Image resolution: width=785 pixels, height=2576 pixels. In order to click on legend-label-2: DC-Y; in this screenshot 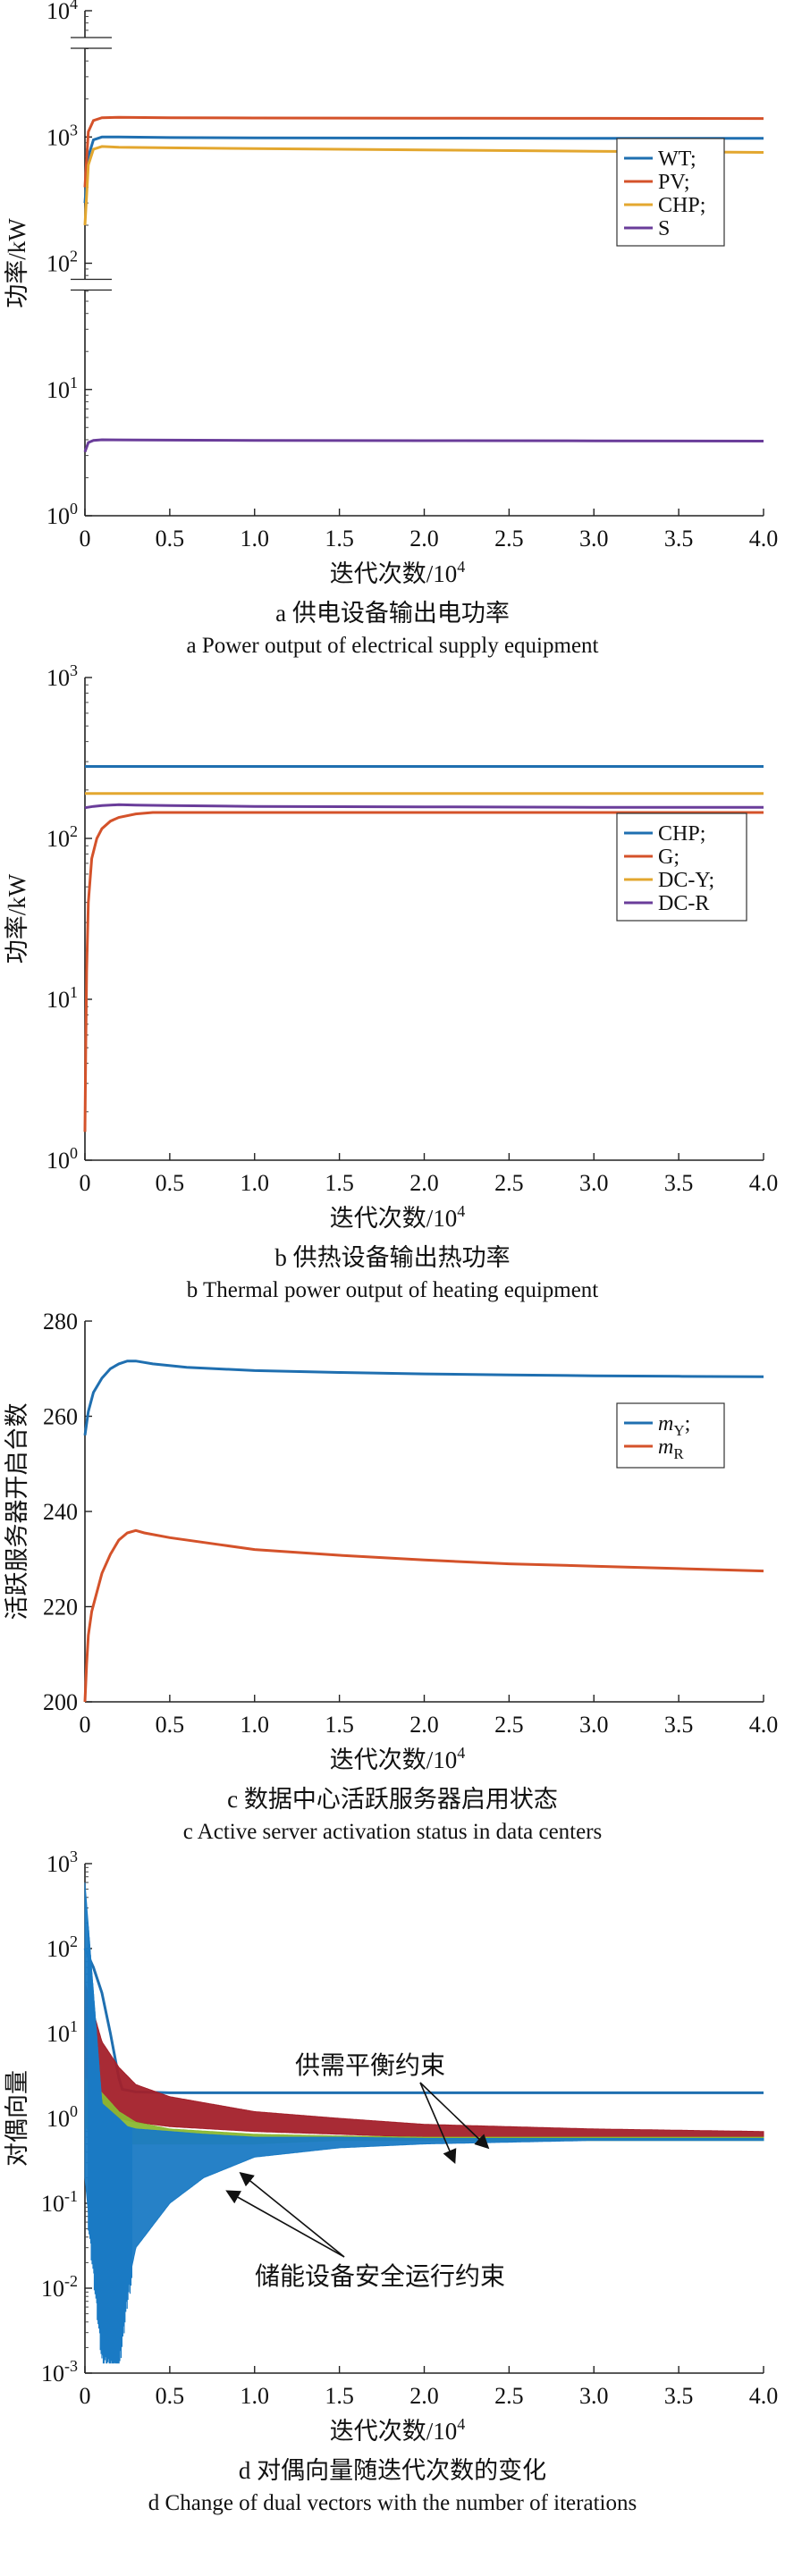, I will do `click(686, 881)`.